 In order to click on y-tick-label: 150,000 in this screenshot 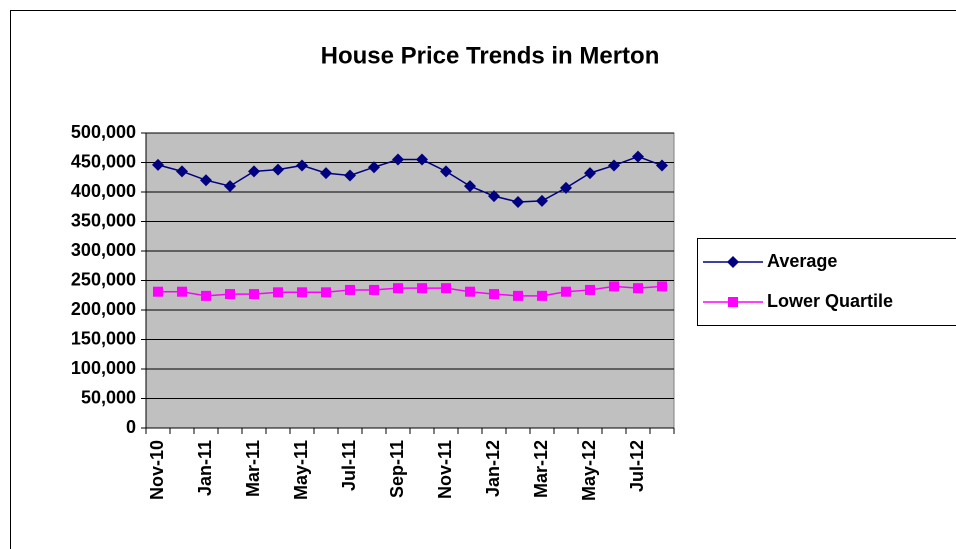, I will do `click(103, 338)`.